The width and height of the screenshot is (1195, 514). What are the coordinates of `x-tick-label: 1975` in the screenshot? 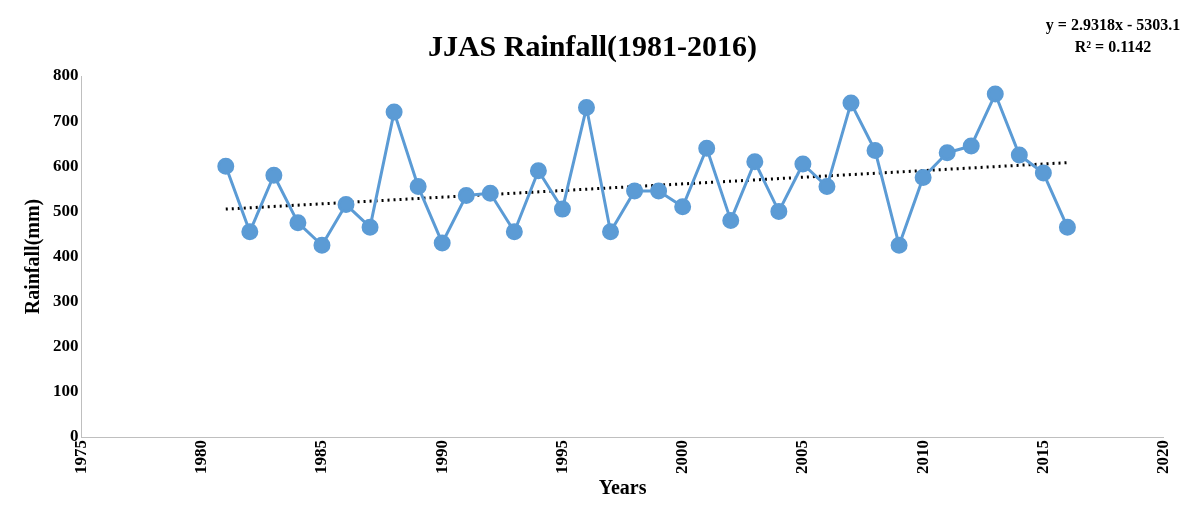 It's located at (80, 457).